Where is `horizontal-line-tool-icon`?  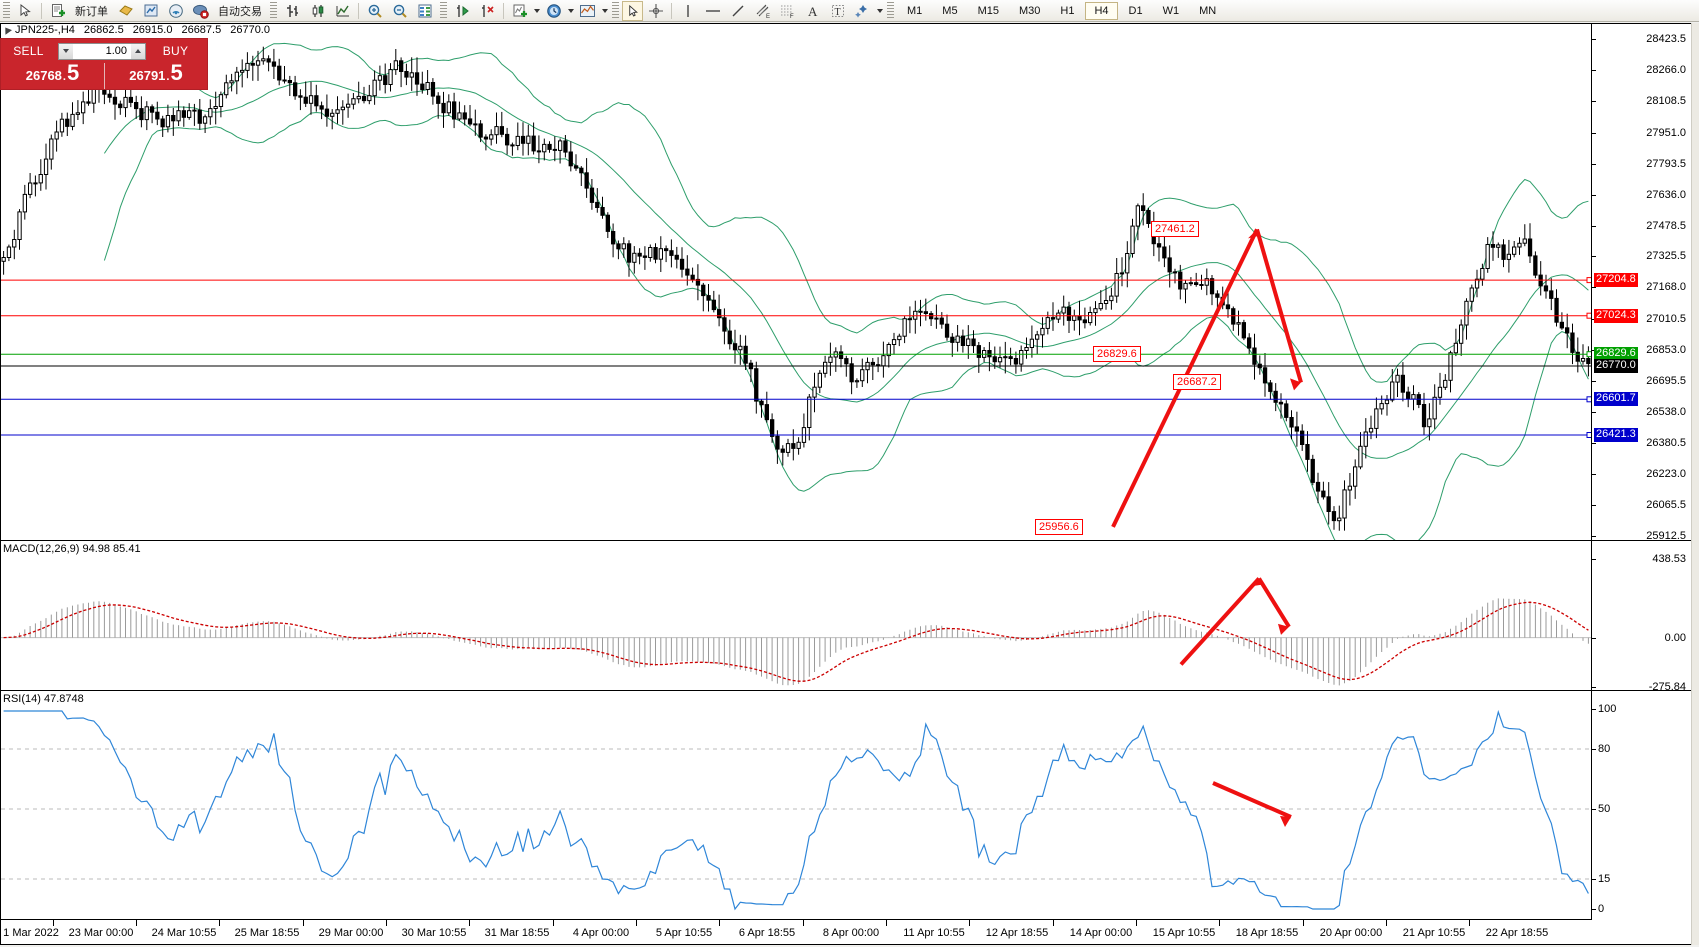 horizontal-line-tool-icon is located at coordinates (712, 11).